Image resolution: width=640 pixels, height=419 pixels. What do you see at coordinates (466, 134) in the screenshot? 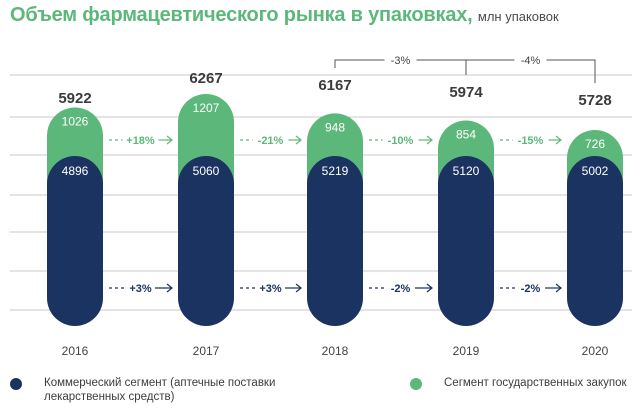
I see `value-label-government-2019: 854` at bounding box center [466, 134].